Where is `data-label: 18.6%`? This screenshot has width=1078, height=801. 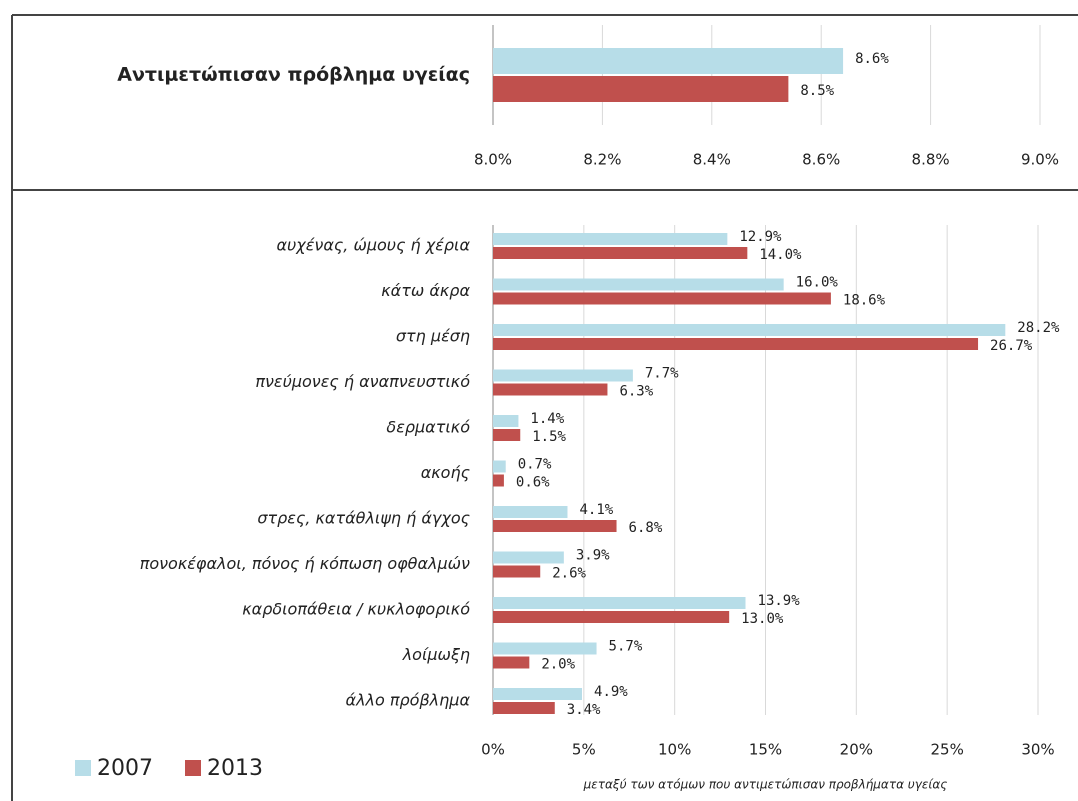 data-label: 18.6% is located at coordinates (864, 301).